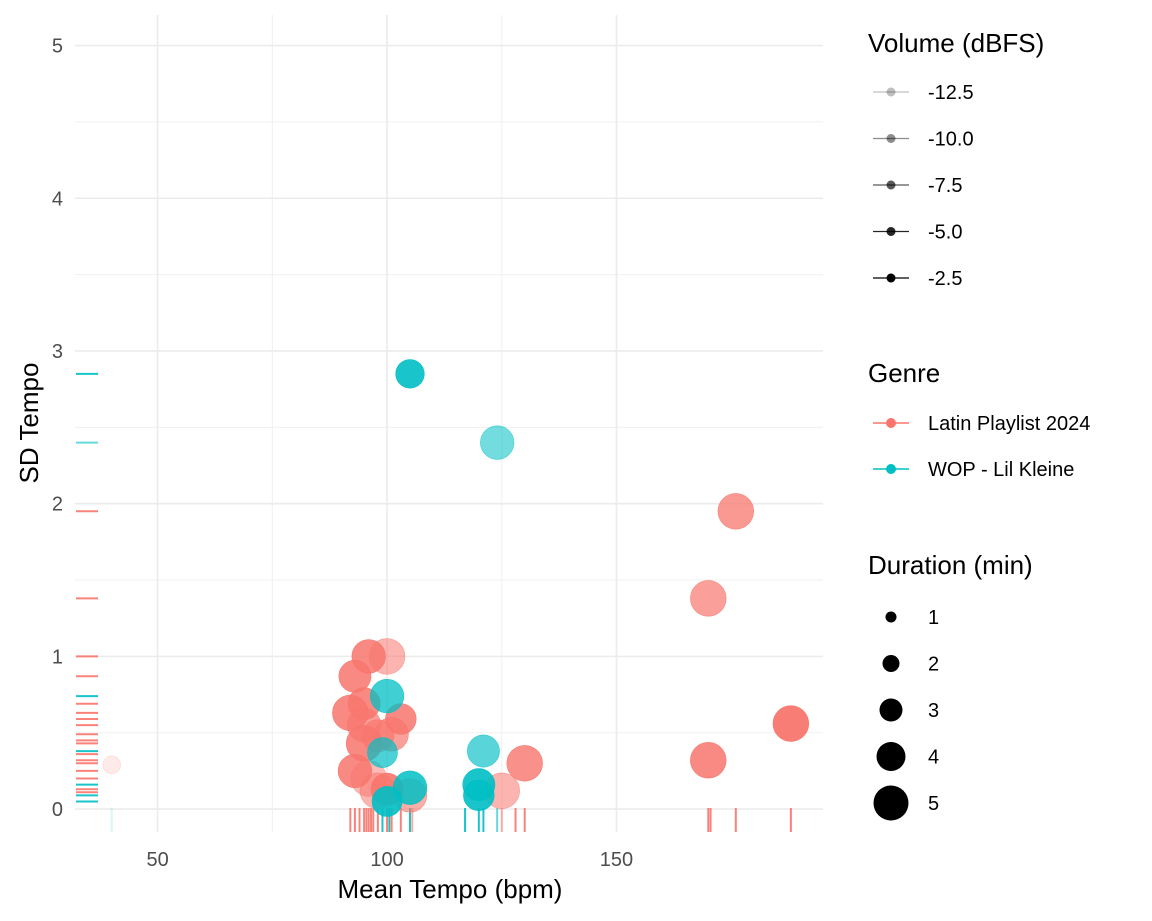 The height and width of the screenshot is (921, 1152). Describe the element at coordinates (386, 860) in the screenshot. I see `x-tick-label: 100` at that location.